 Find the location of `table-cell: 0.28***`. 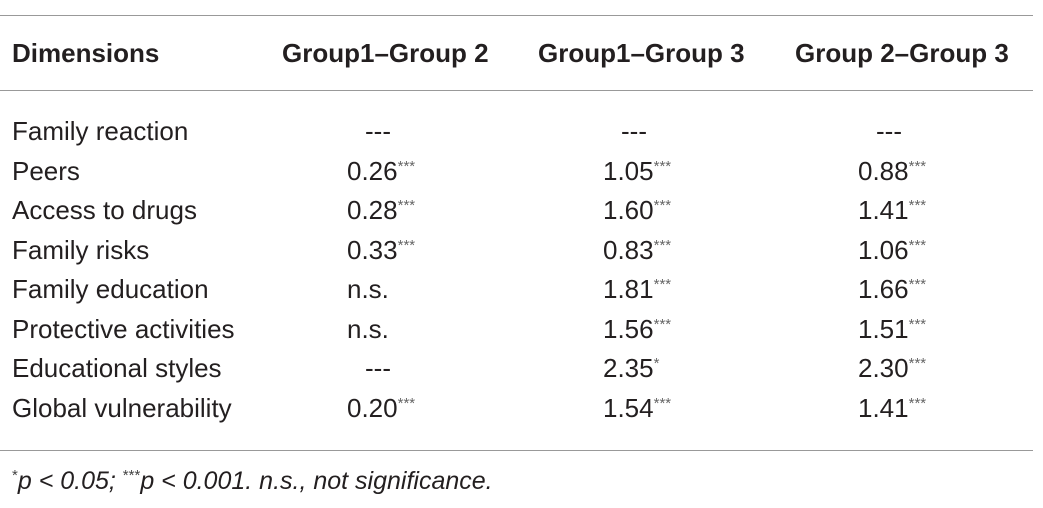

table-cell: 0.28*** is located at coordinates (381, 210).